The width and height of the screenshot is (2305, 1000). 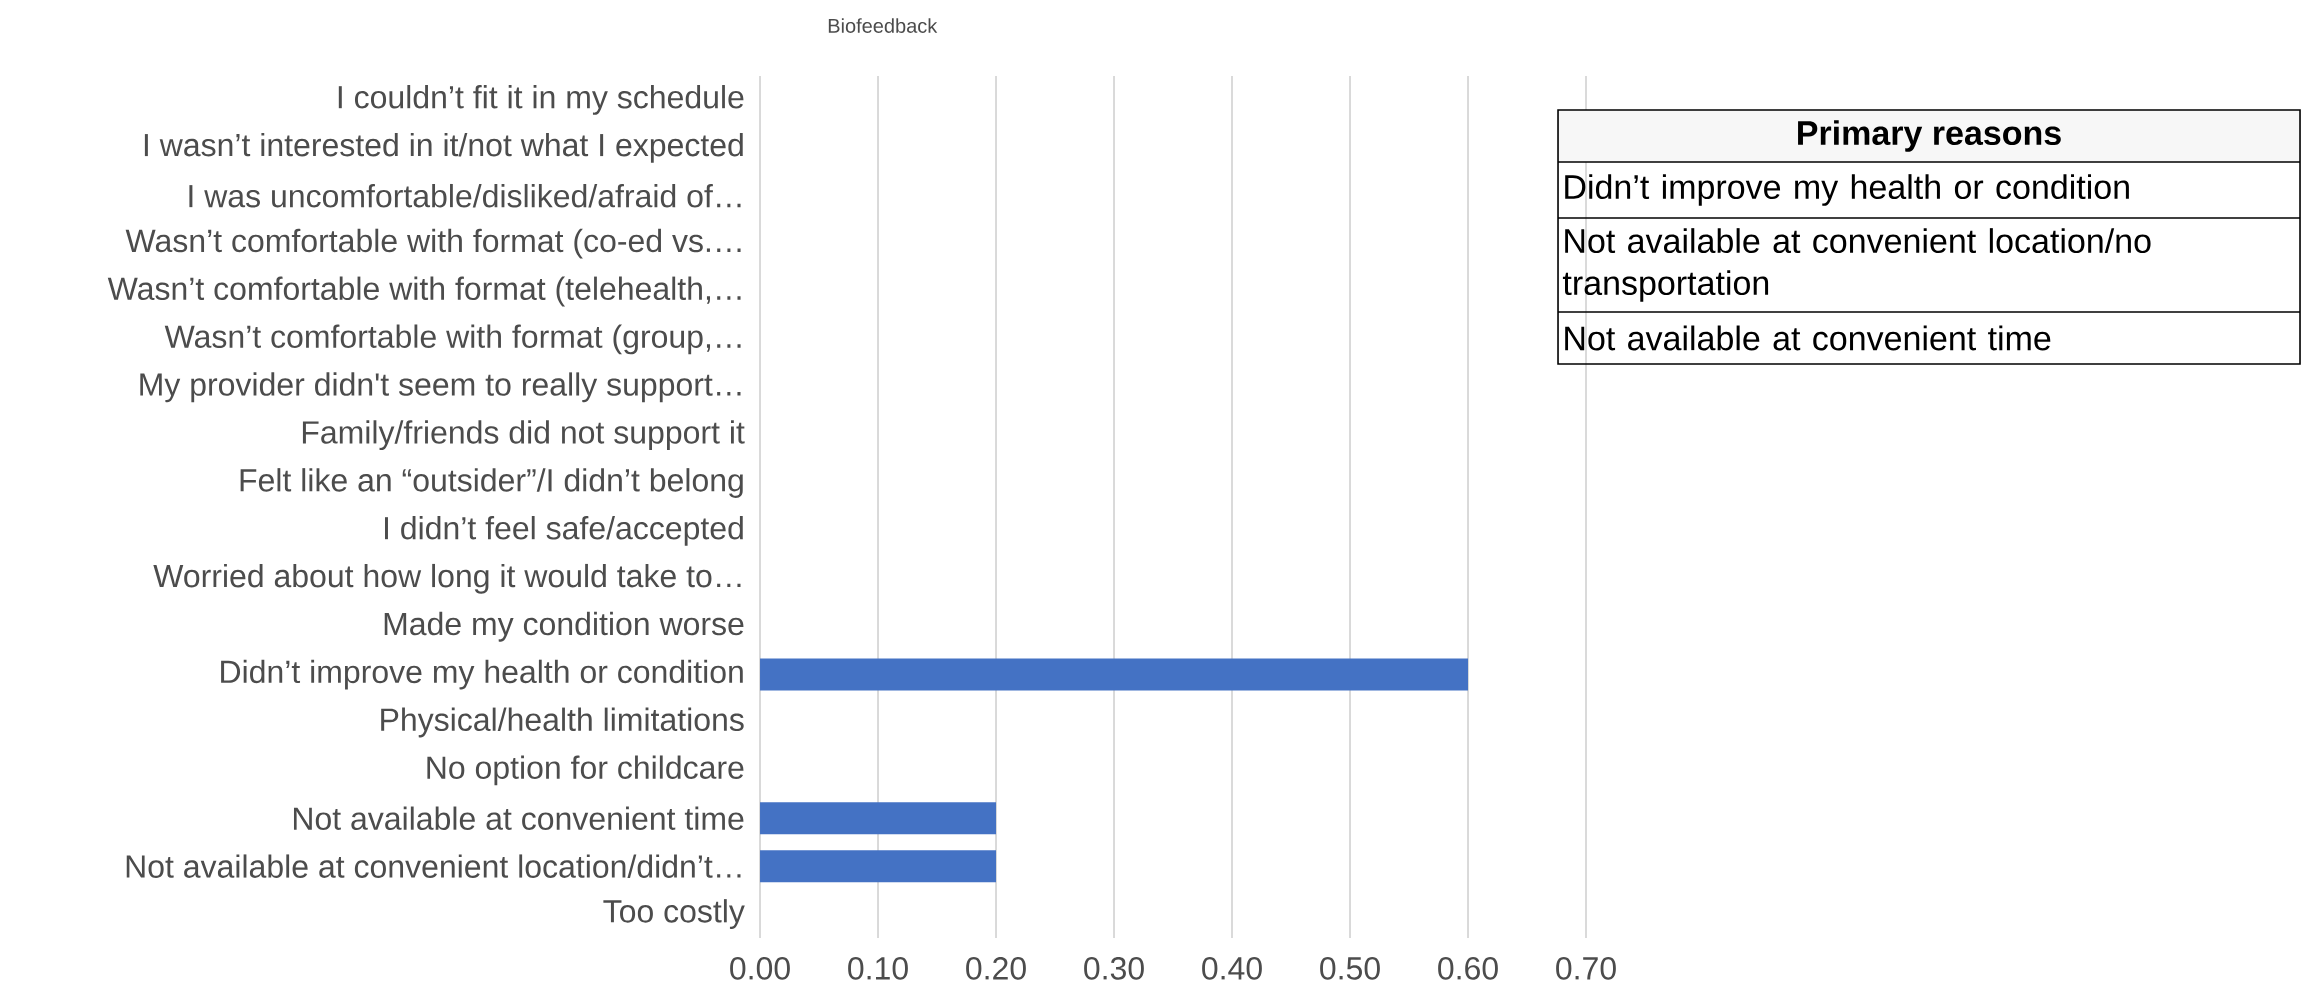 I want to click on x-tick-label: 0.30, so click(x=1114, y=968).